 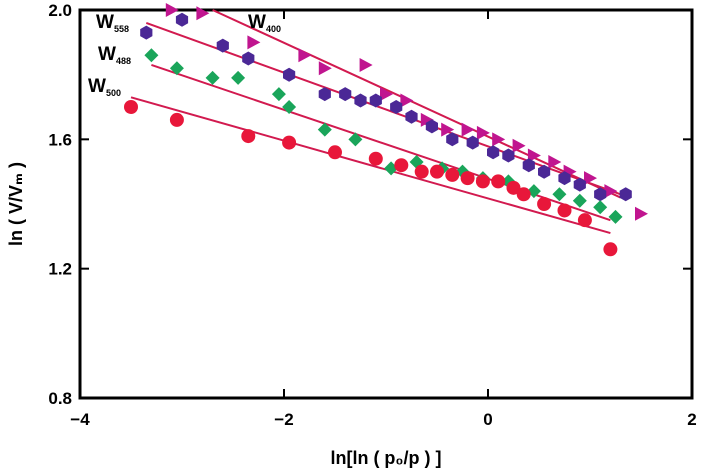 I want to click on x-tick-label: −4, so click(x=80, y=419).